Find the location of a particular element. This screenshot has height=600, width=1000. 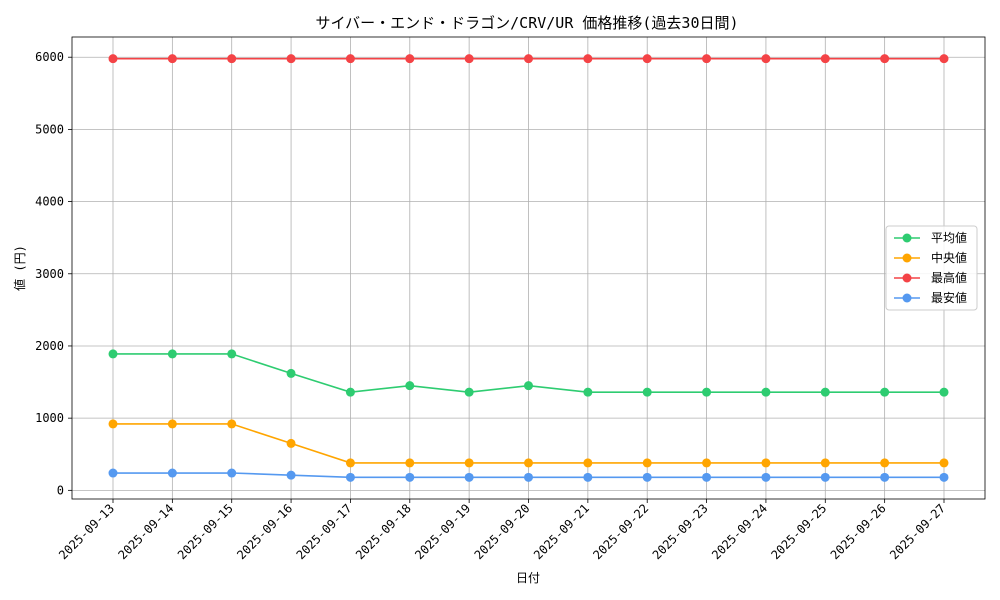

series-中央値 is located at coordinates (528, 443).